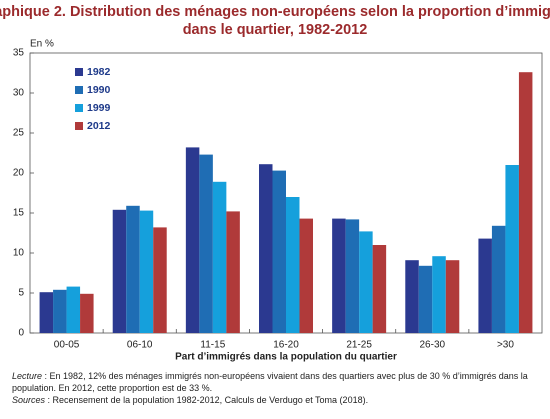 The image size is (550, 419). What do you see at coordinates (99, 90) in the screenshot?
I see `legend-text: 1990` at bounding box center [99, 90].